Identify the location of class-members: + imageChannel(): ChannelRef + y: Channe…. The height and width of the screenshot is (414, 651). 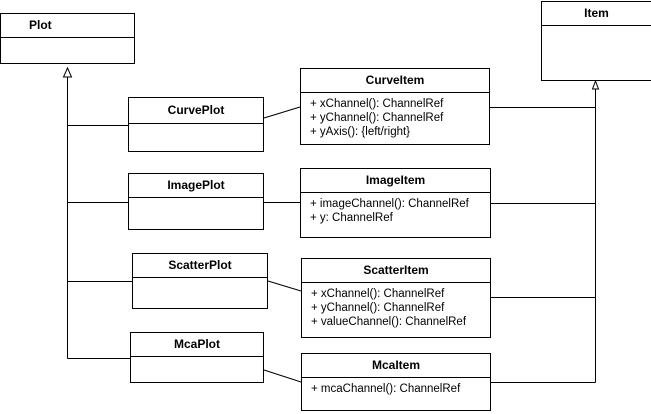
(395, 209).